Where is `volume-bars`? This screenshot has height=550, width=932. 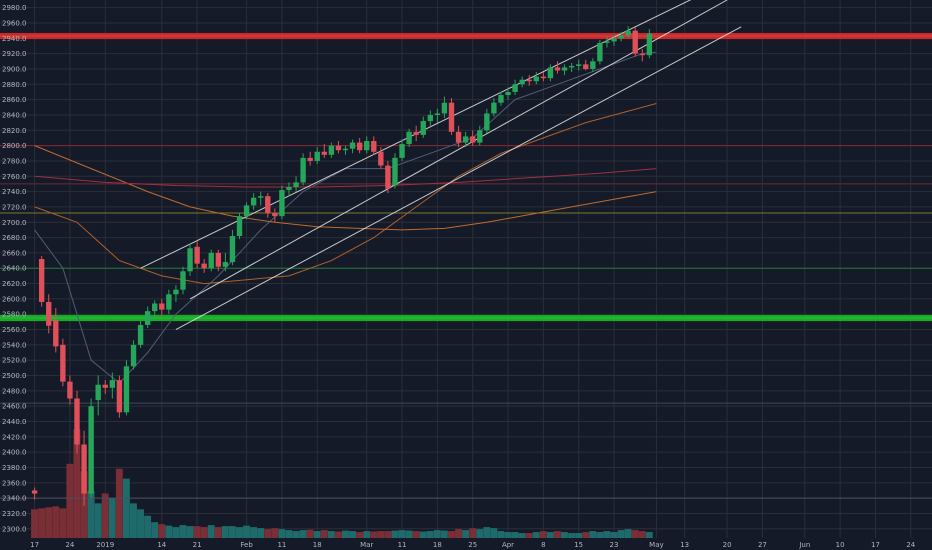
volume-bars is located at coordinates (342, 483).